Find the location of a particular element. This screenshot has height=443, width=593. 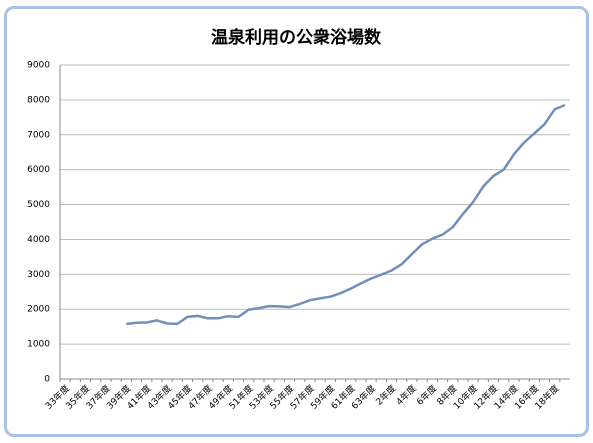

y-tick-label: 1000 is located at coordinates (38, 345).